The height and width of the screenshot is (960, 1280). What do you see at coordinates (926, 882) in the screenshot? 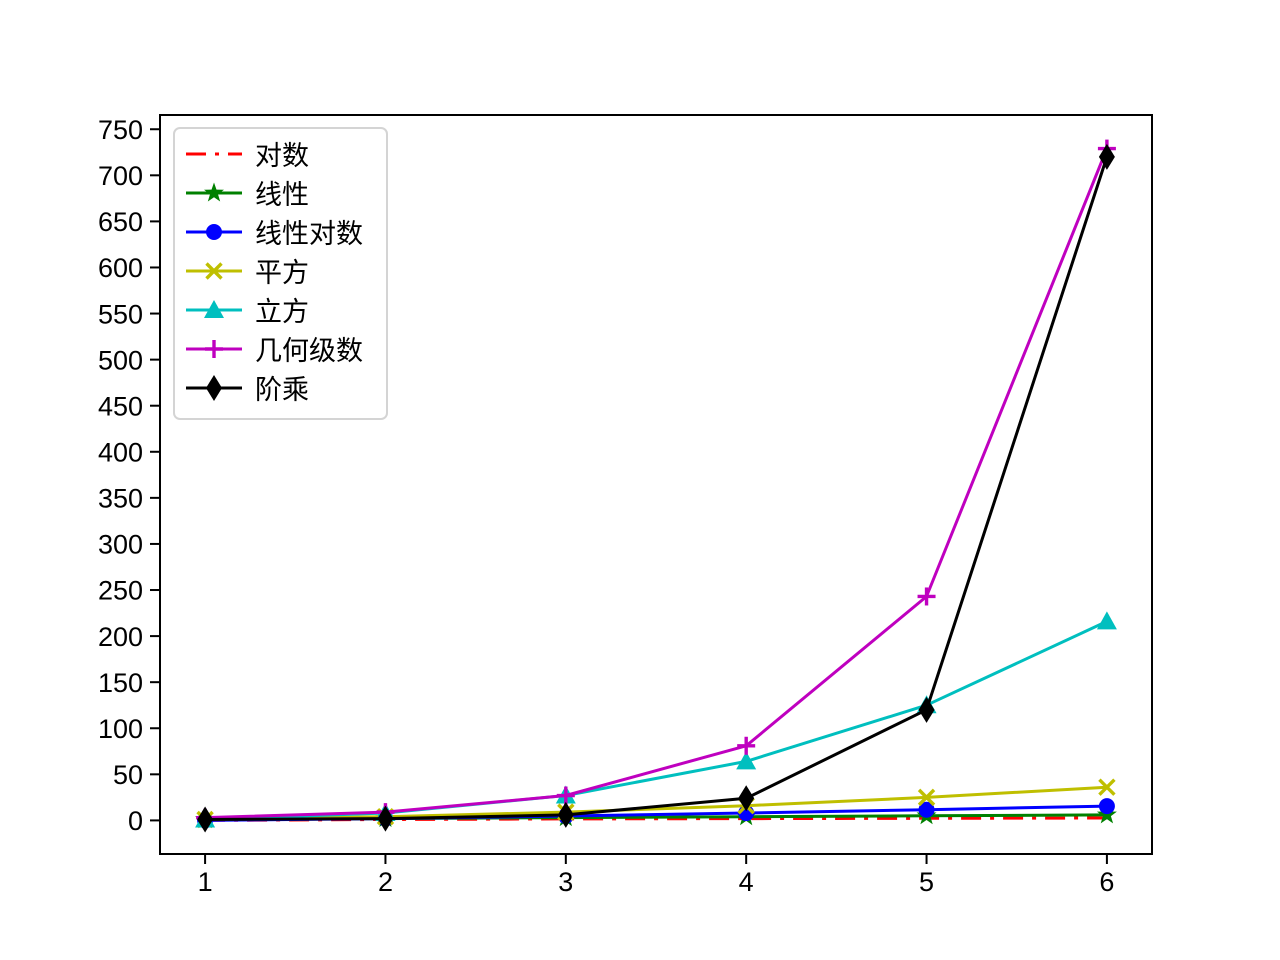
I see `x-tick-label: 5` at bounding box center [926, 882].